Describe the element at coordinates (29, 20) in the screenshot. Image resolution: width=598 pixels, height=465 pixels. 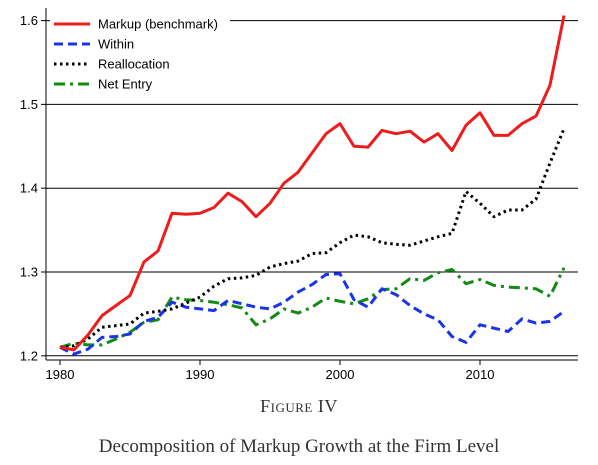
I see `y-tick-label: 1.6` at that location.